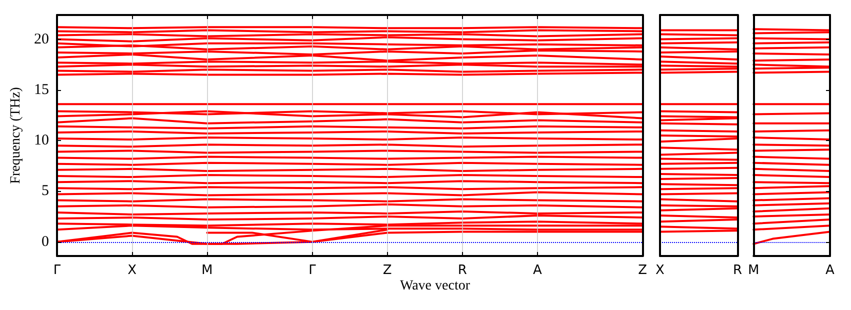  I want to click on y-tick-label: 0, so click(45, 242).